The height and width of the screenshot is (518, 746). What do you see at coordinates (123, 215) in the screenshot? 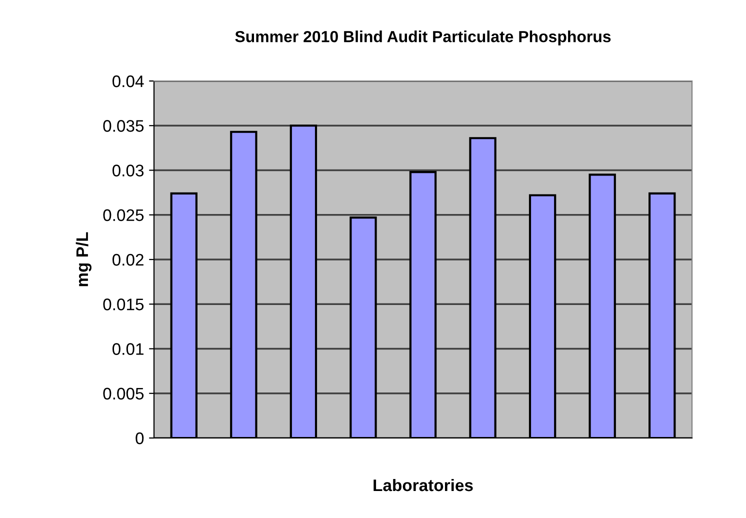
I see `y-tick-label: 0.025` at bounding box center [123, 215].